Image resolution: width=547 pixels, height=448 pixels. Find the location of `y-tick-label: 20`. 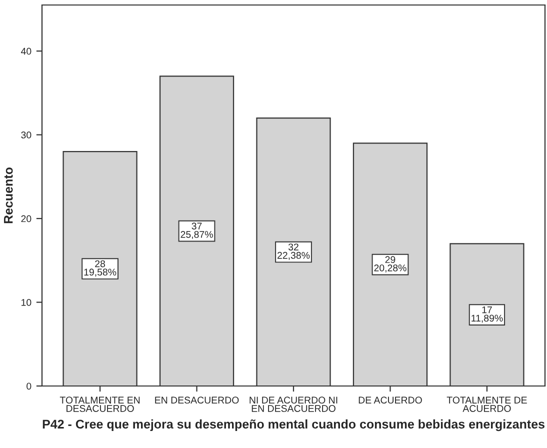

y-tick-label: 20 is located at coordinates (26, 218).